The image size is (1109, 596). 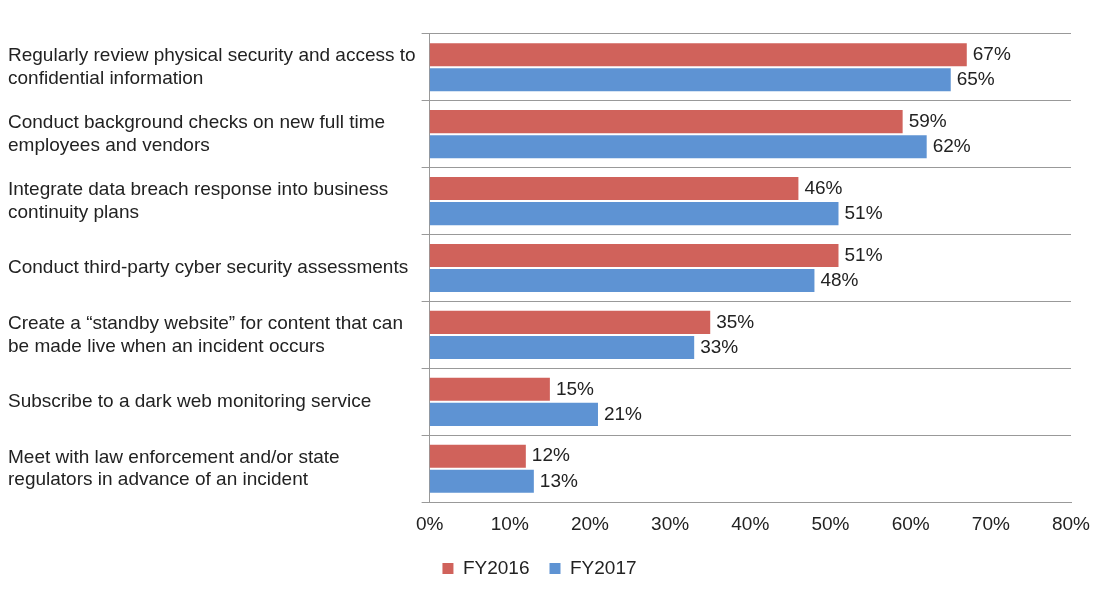 I want to click on x-tick-label: 50%, so click(x=830, y=523).